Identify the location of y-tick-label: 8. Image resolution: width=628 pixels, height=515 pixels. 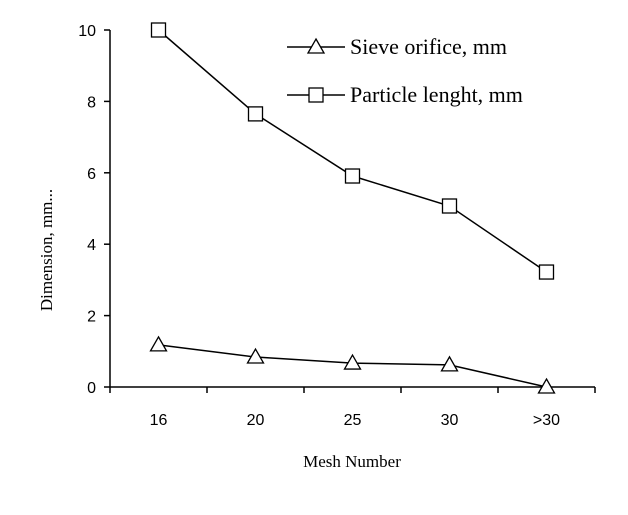
(91, 102).